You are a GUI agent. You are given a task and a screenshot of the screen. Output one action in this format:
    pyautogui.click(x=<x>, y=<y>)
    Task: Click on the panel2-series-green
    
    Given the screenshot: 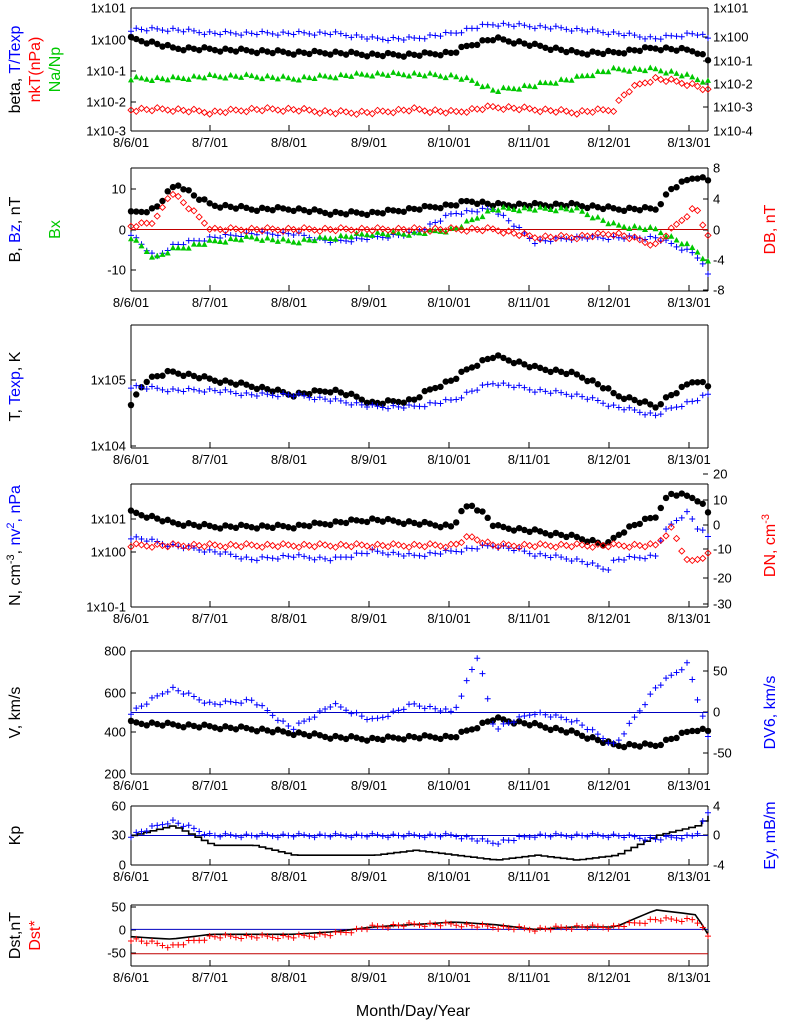 What is the action you would take?
    pyautogui.click(x=419, y=234)
    